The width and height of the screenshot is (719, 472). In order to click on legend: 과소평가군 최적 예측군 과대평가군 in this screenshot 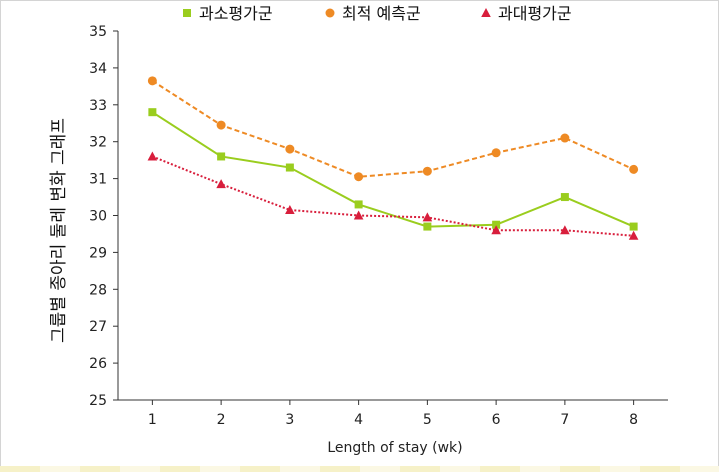, I will do `click(377, 13)`.